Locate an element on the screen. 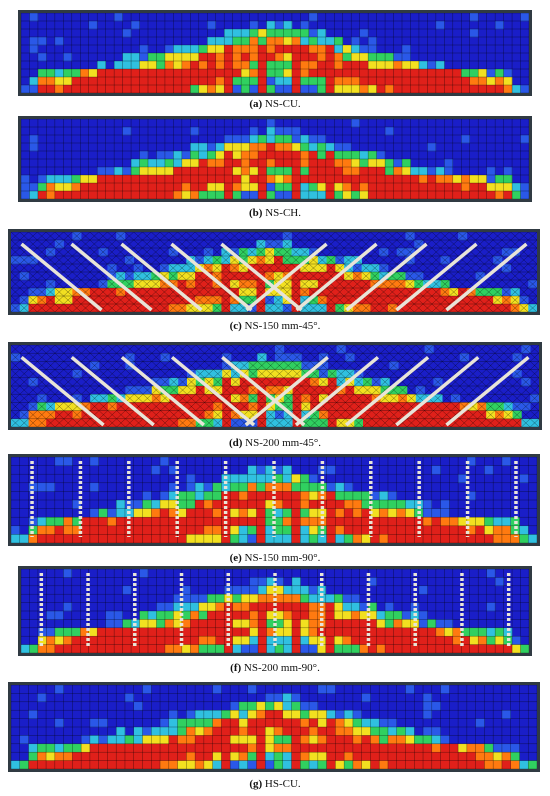  caption-f-text: NS-200 mm-90°. is located at coordinates (281, 668).